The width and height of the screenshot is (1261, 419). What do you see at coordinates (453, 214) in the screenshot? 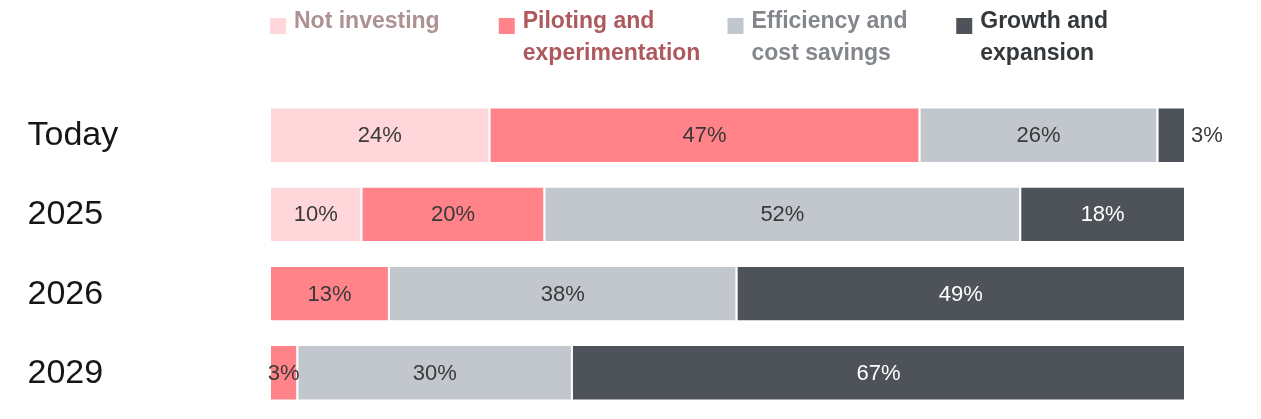
I see `data-label: 20%` at bounding box center [453, 214].